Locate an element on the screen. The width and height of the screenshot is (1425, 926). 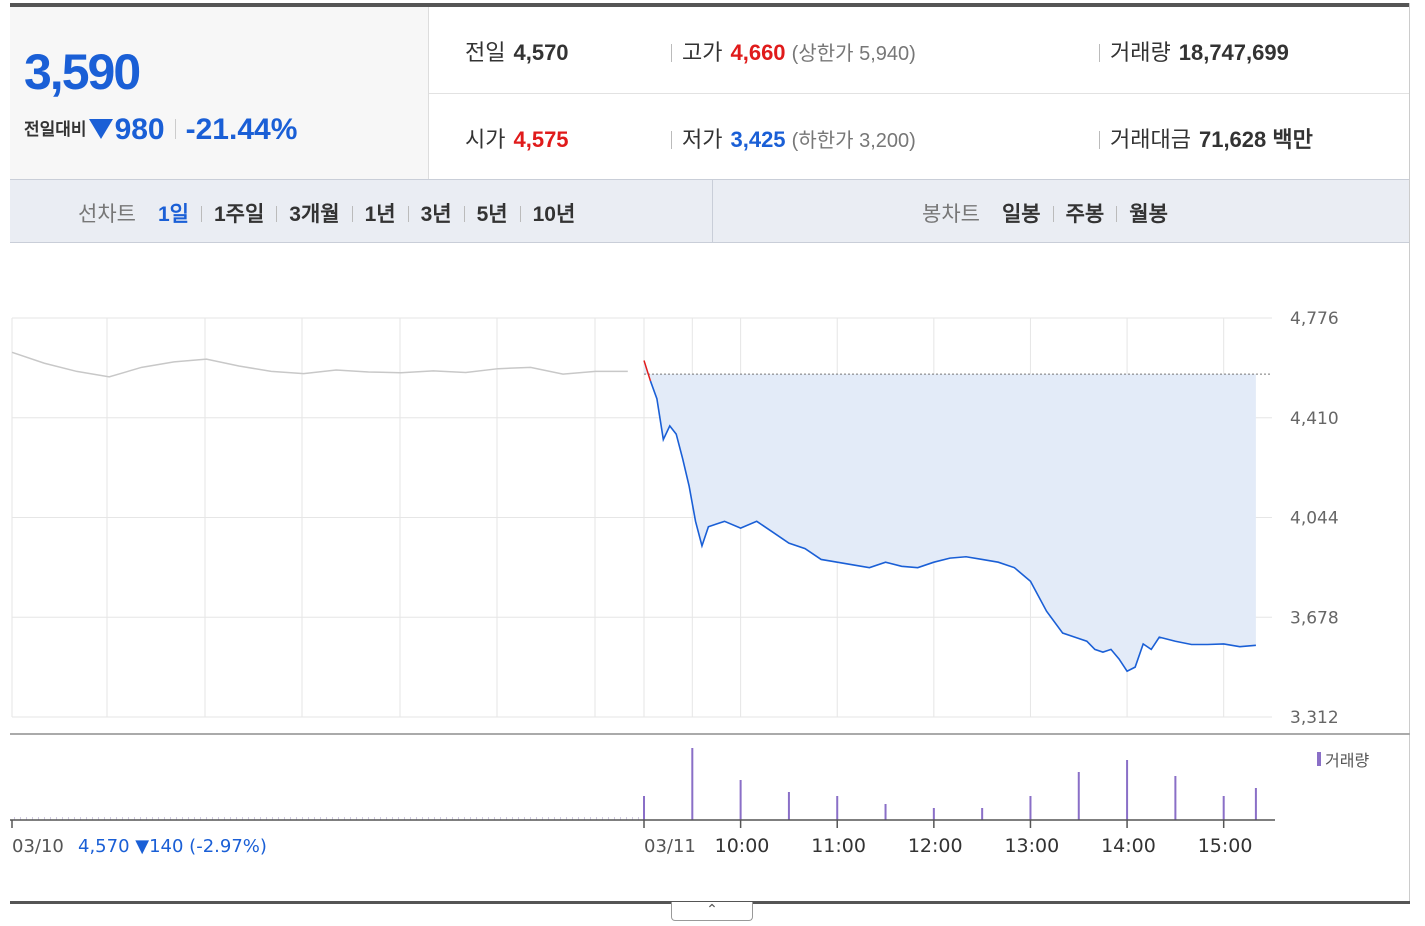
tab-1year: 1년 is located at coordinates (380, 214).